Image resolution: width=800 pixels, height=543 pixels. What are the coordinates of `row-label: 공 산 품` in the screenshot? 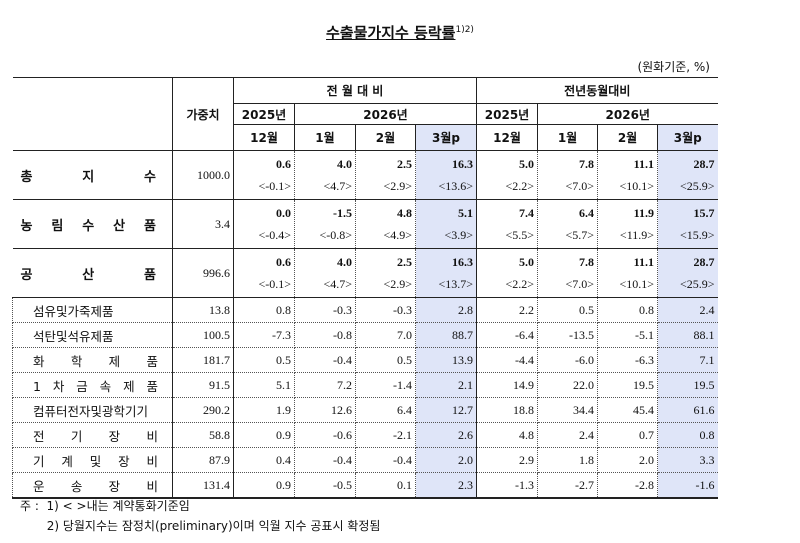 It's located at (92, 273).